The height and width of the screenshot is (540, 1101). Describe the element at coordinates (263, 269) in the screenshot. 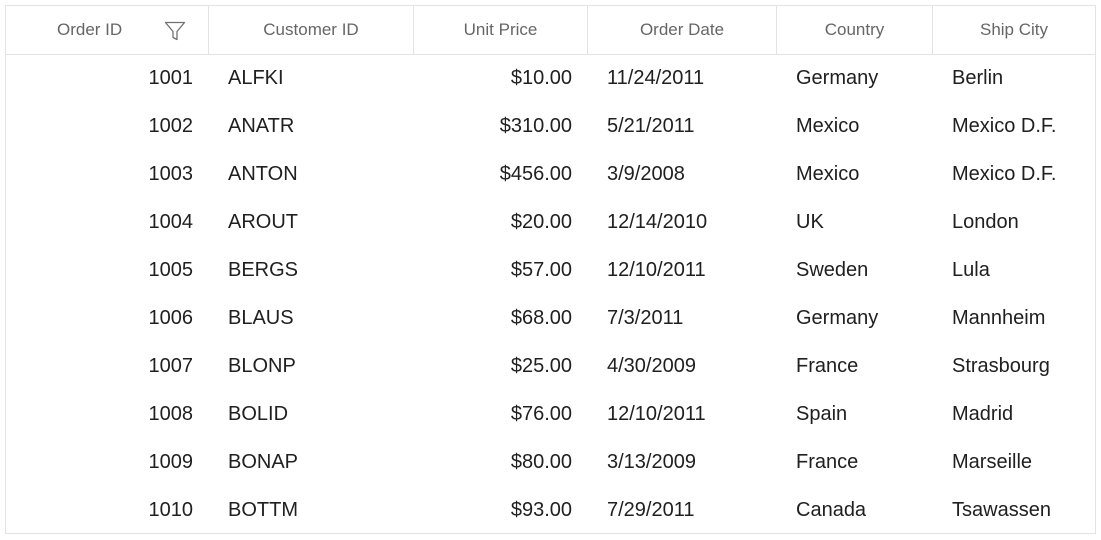

I see `cell-customer-id: BERGS` at that location.